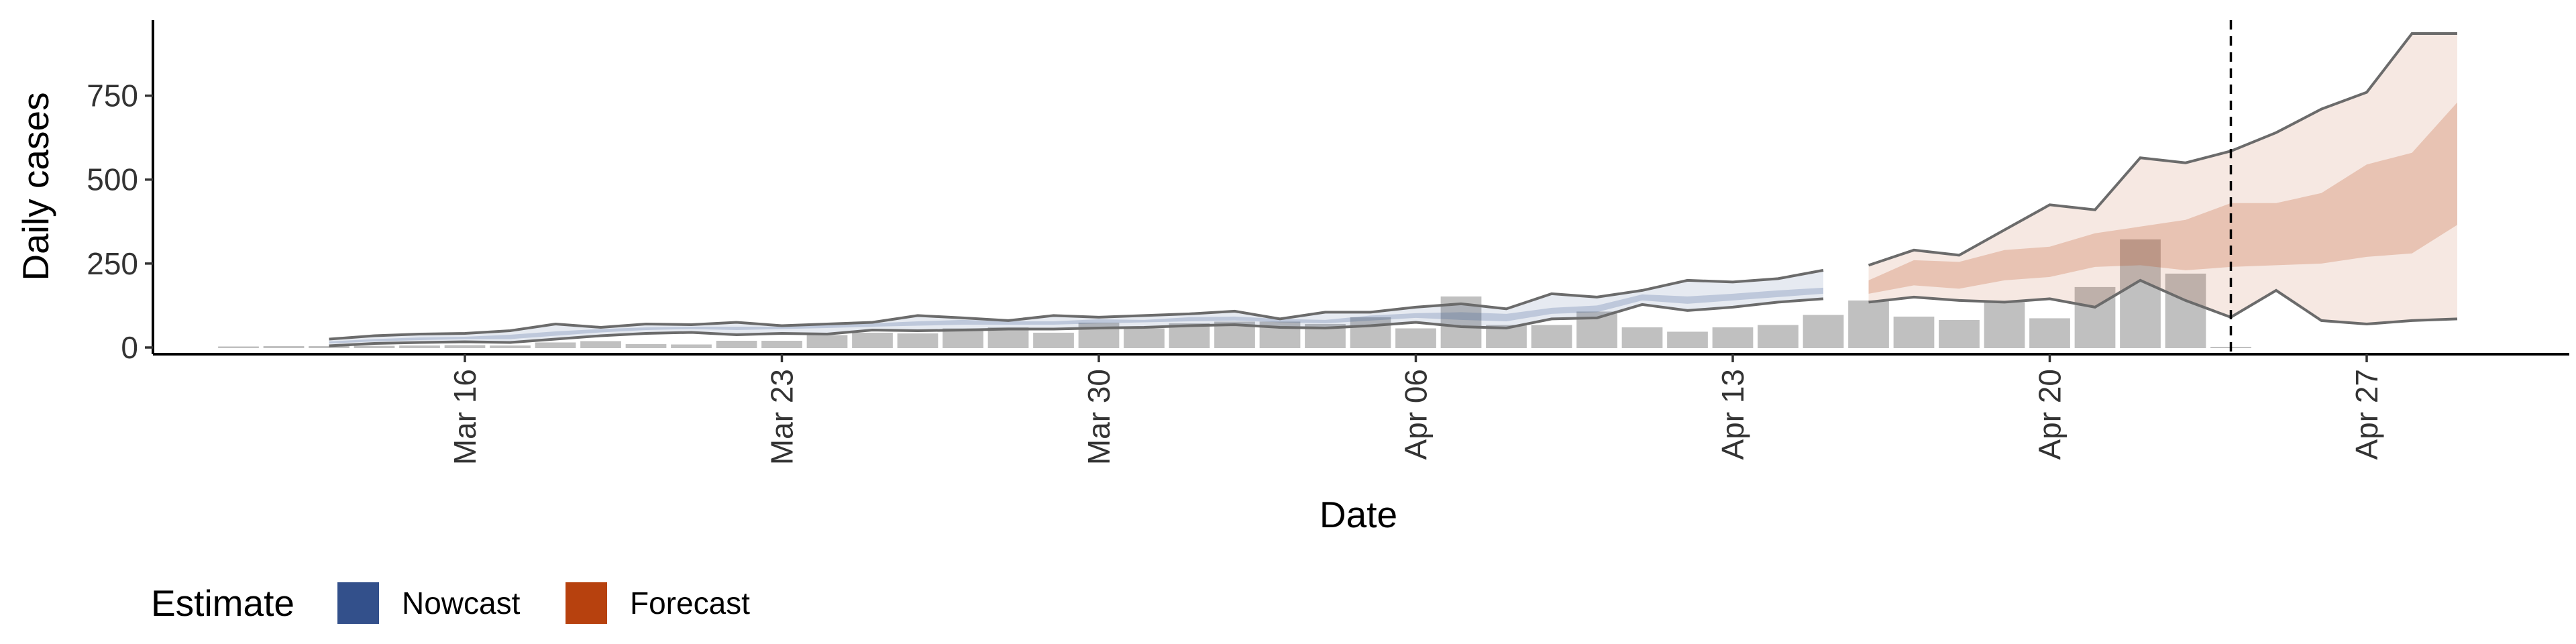 The height and width of the screenshot is (644, 2576). I want to click on forecast-lower-line, so click(2163, 302).